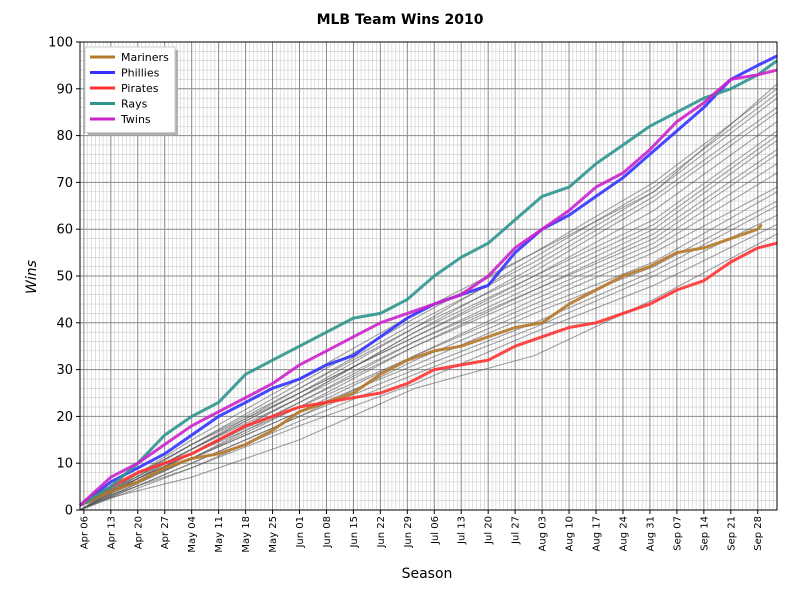  What do you see at coordinates (462, 530) in the screenshot?
I see `x-tick-label: Jul 13` at bounding box center [462, 530].